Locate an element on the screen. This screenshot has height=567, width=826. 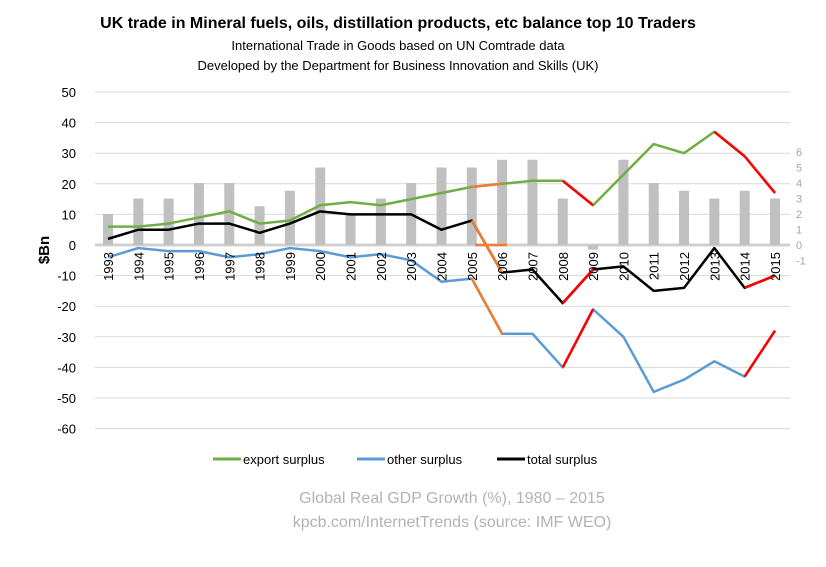
y-axis-label: $Bn is located at coordinates (44, 250).